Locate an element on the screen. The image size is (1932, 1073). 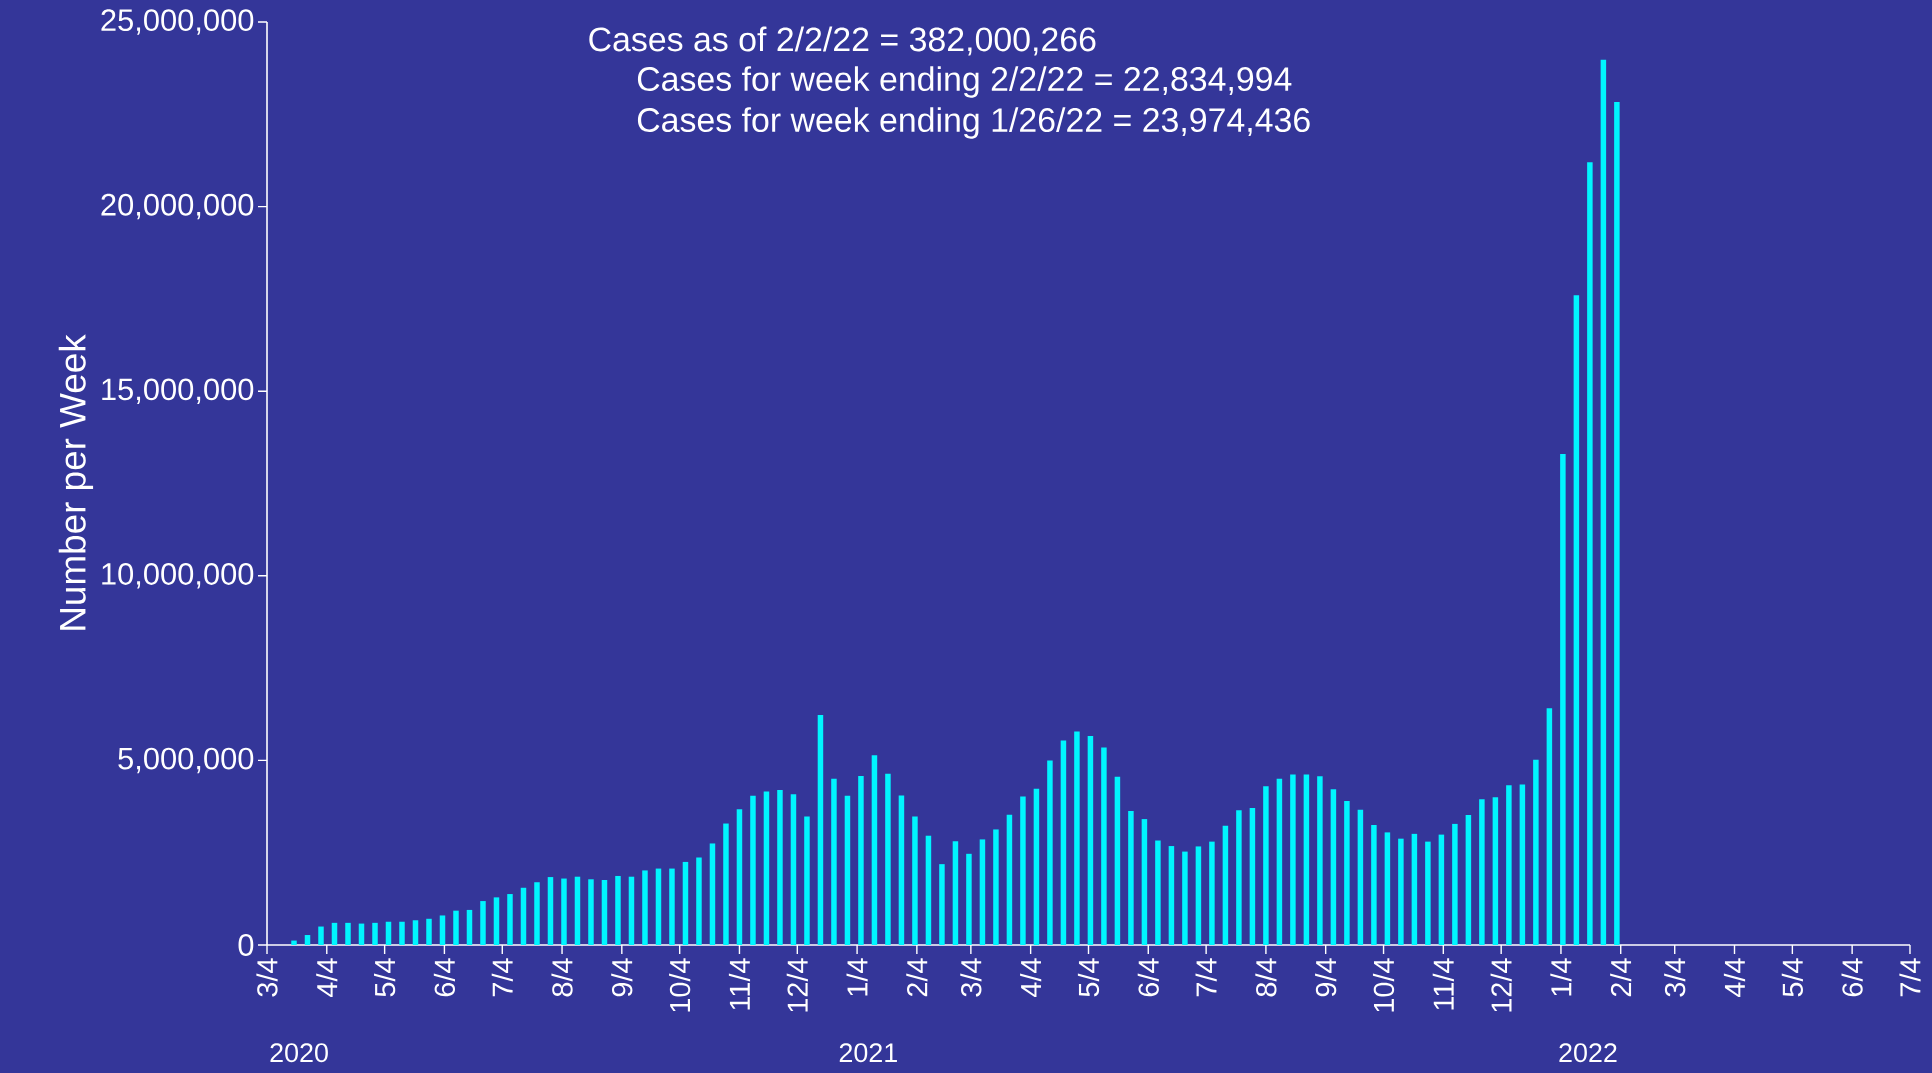
x-tick-label: 2/4 is located at coordinates (1621, 977).